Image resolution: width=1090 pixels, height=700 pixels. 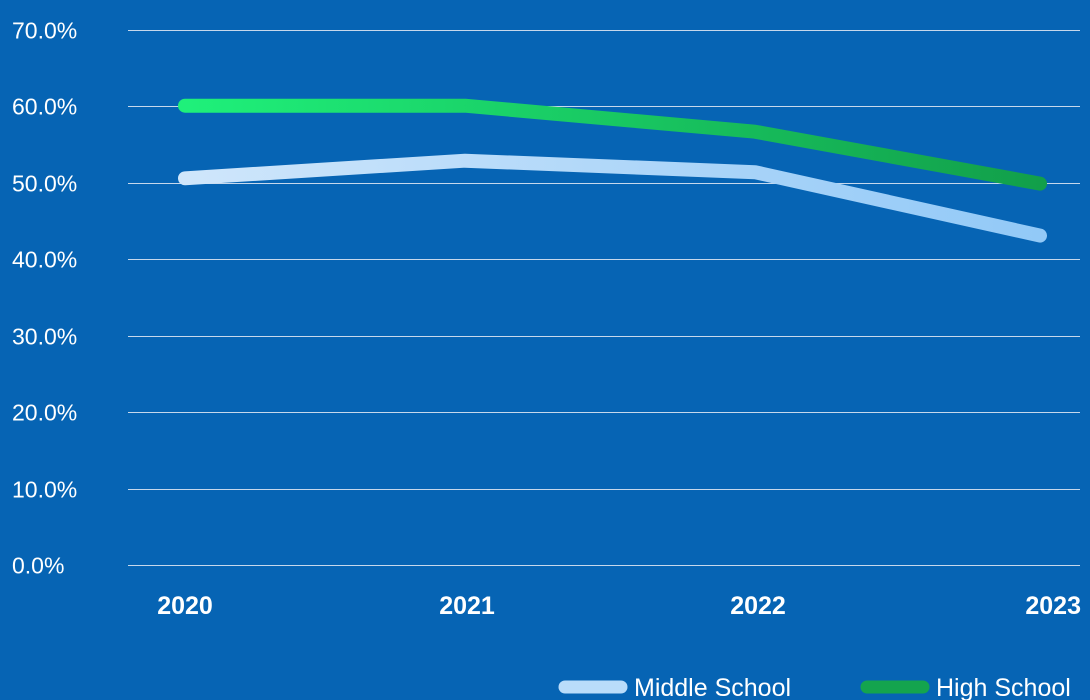 What do you see at coordinates (44, 413) in the screenshot?
I see `y-tick-label: 20.0%` at bounding box center [44, 413].